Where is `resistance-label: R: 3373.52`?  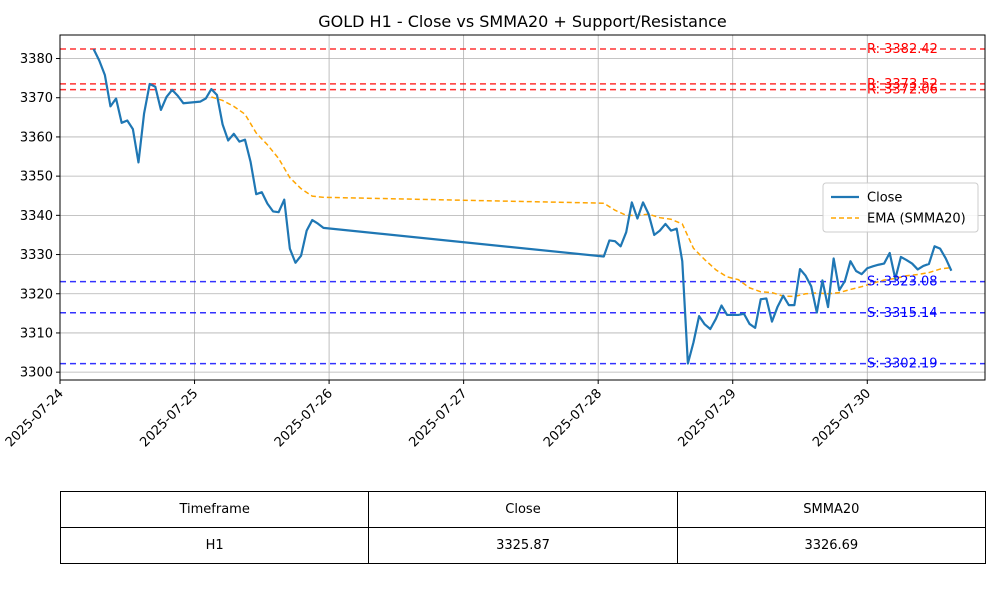
resistance-label: R: 3373.52 is located at coordinates (902, 84).